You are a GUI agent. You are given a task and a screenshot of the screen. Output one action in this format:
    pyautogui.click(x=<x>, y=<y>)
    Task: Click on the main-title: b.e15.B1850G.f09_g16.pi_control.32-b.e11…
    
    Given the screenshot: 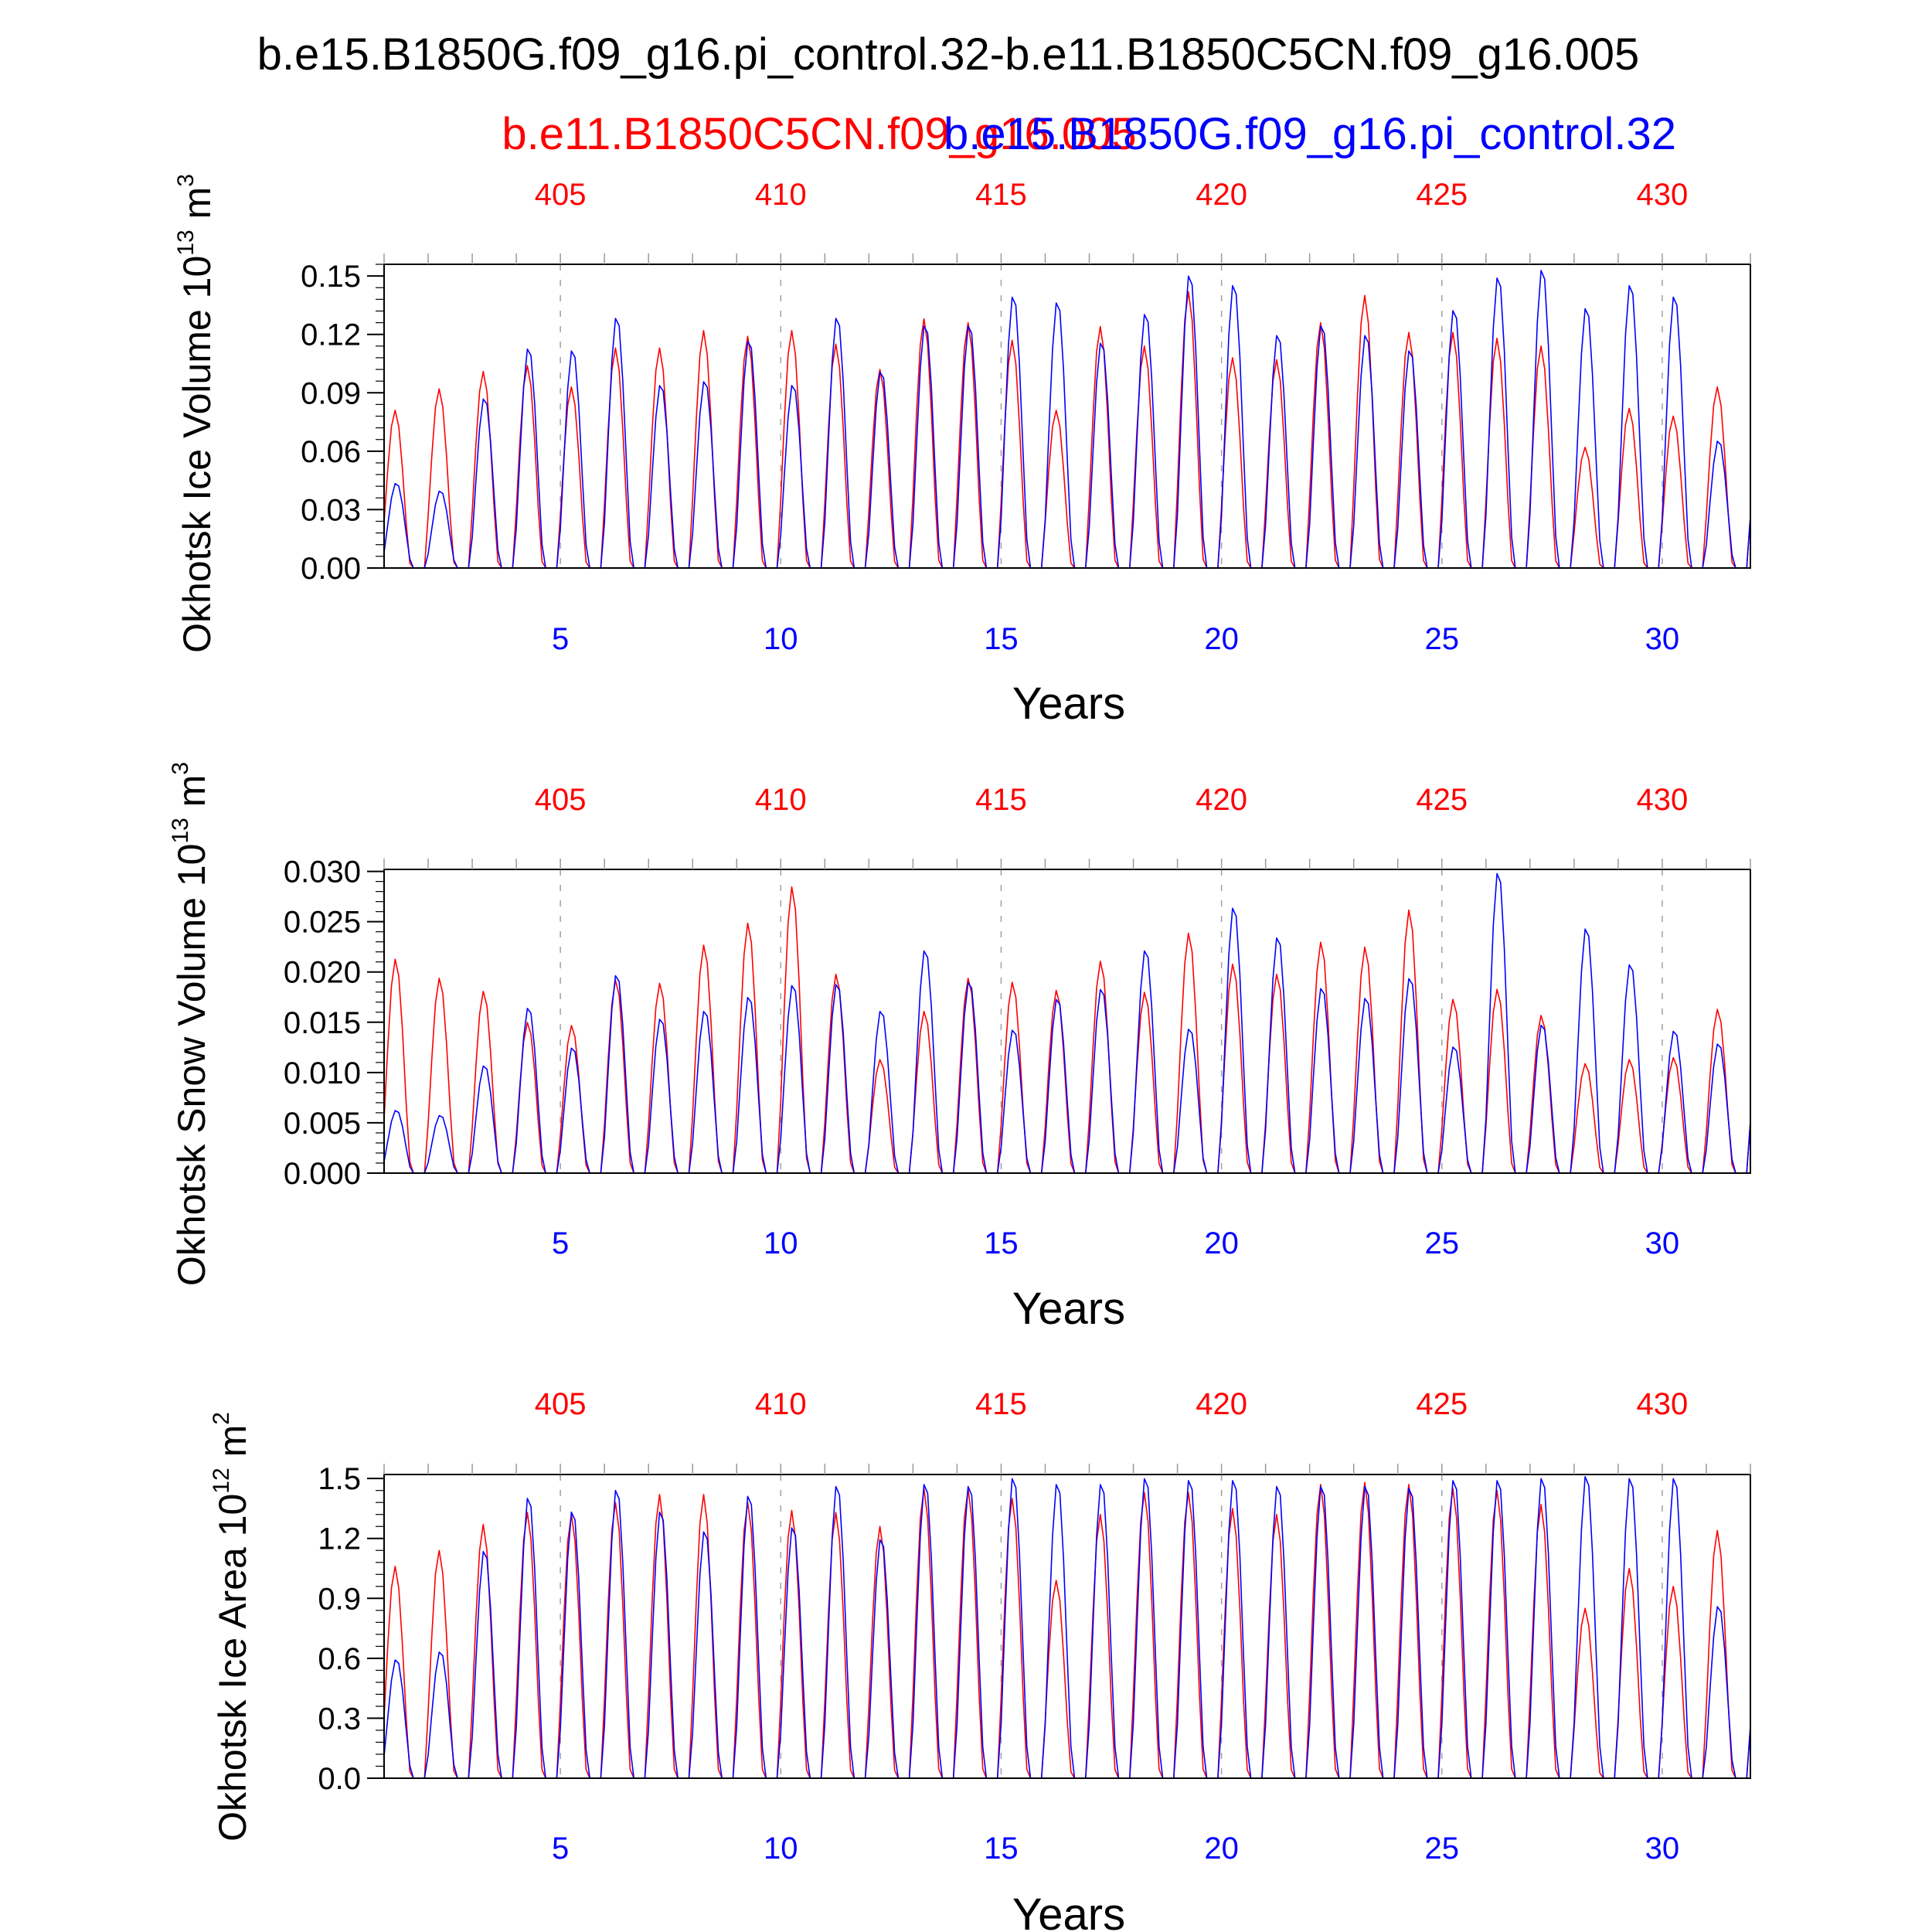 What is the action you would take?
    pyautogui.click(x=949, y=54)
    